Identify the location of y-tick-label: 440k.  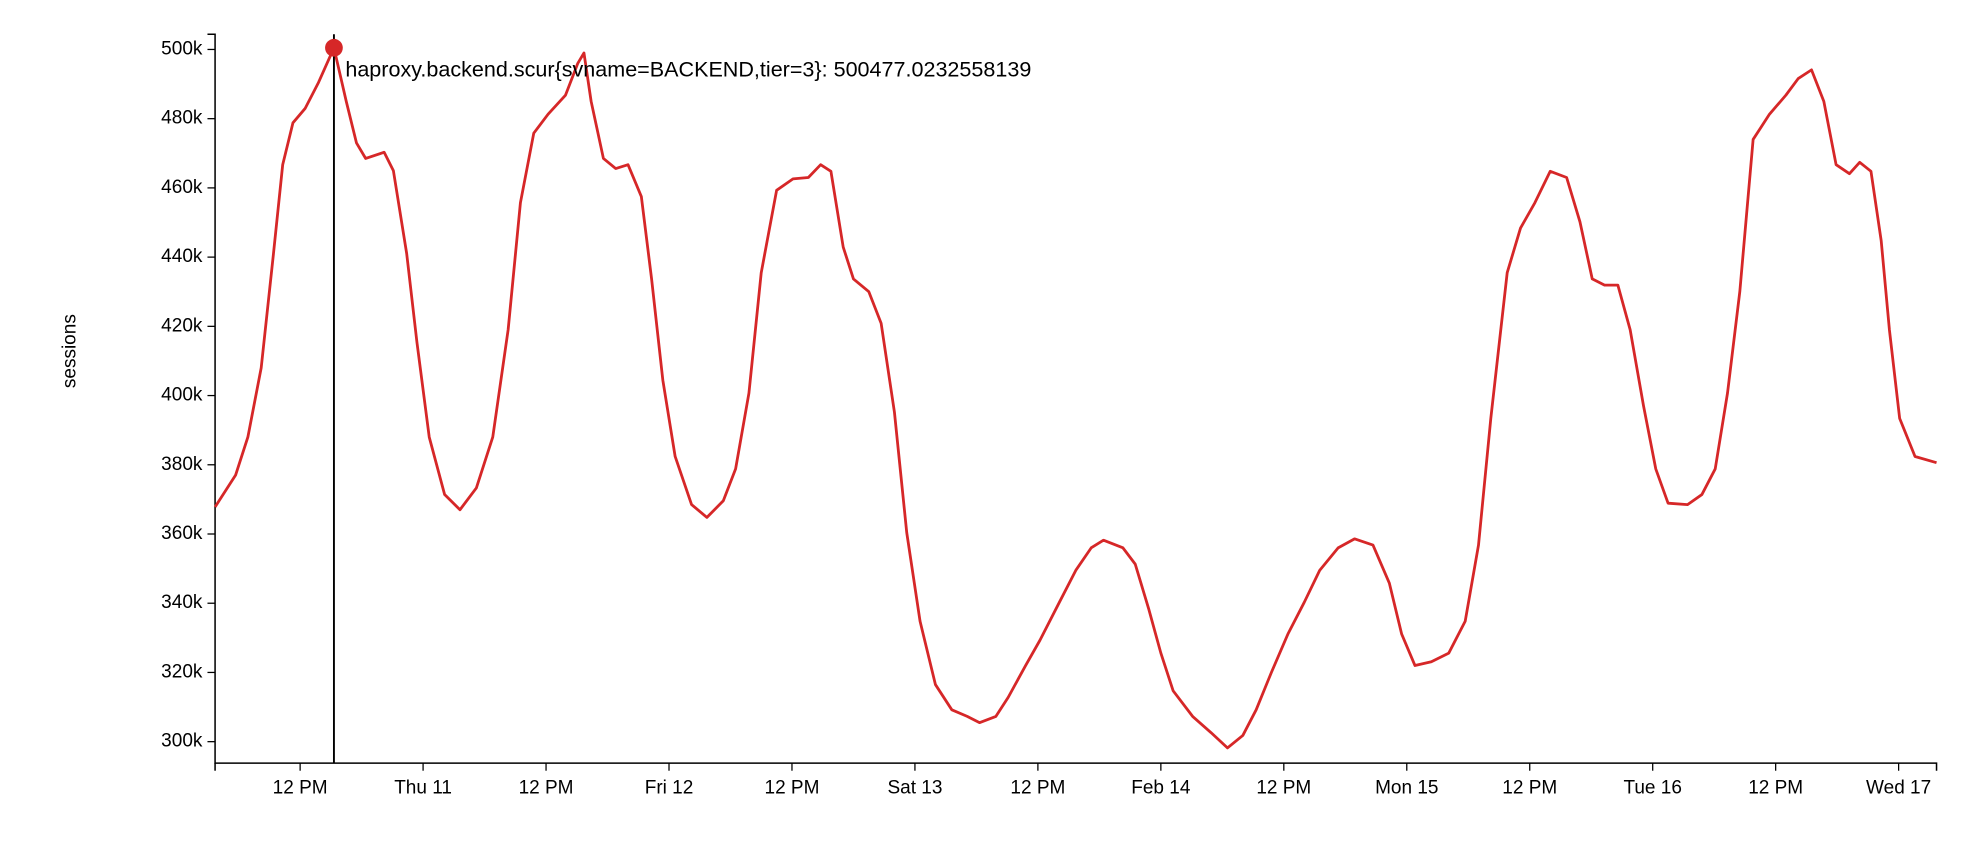
(182, 256).